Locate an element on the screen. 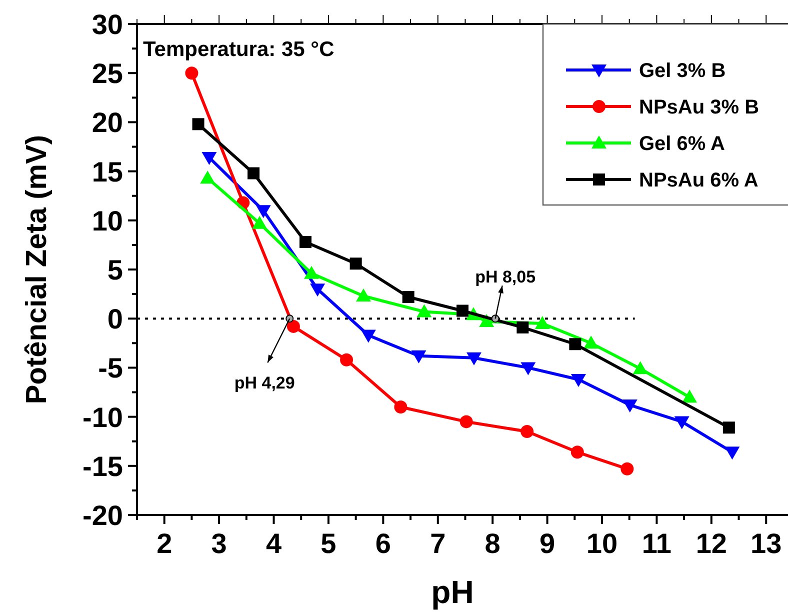 Image resolution: width=788 pixels, height=612 pixels. annotation: pH 4,29 is located at coordinates (264, 383).